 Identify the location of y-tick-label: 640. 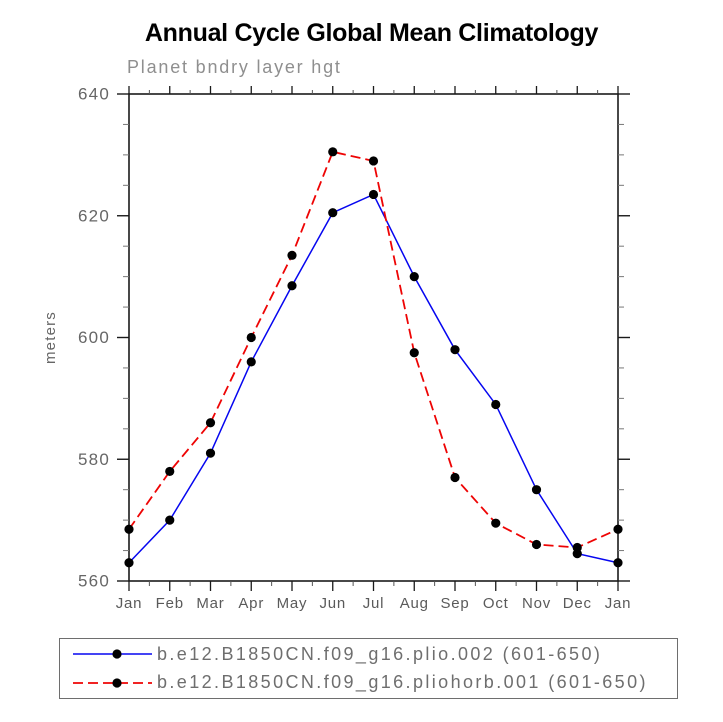
(94, 94).